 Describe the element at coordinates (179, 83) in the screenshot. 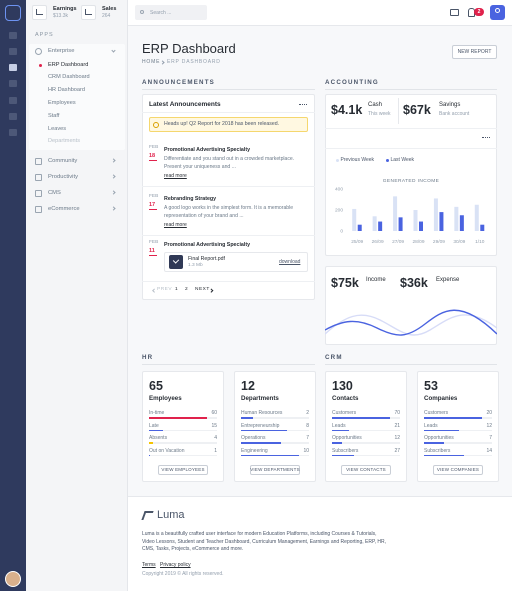

I see `section-title: ANNOUNCEMENTS` at that location.